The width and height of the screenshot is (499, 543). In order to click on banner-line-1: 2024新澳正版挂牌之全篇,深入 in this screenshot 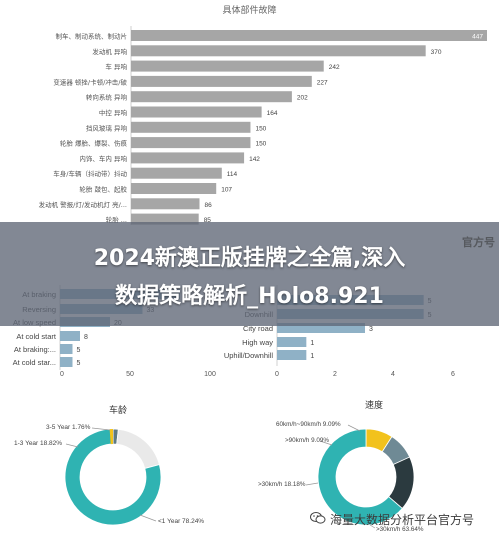, I will do `click(249, 258)`.